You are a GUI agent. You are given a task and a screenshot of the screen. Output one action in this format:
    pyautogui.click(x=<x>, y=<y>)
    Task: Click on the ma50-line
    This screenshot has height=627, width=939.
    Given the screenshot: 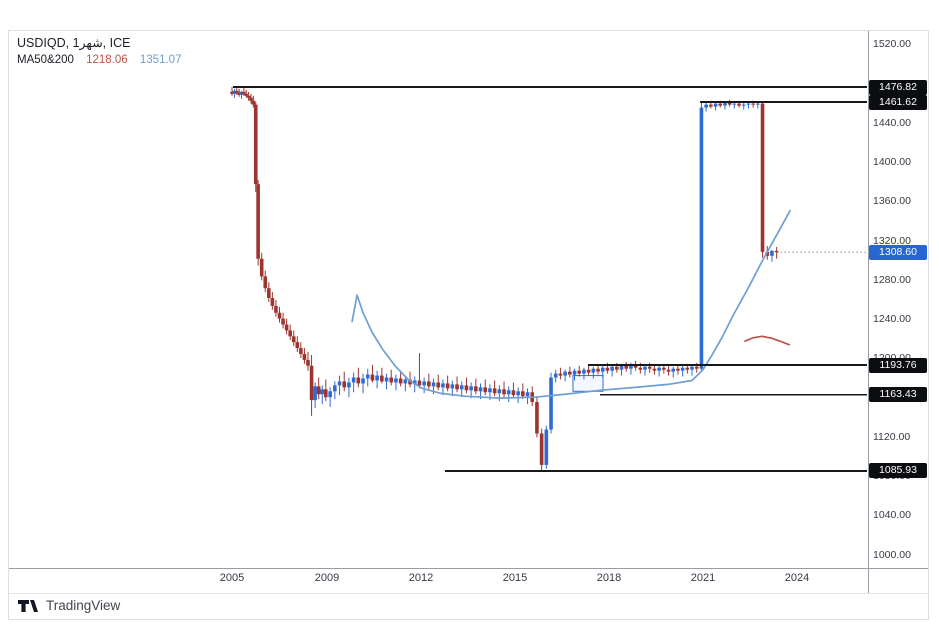 What is the action you would take?
    pyautogui.click(x=767, y=340)
    